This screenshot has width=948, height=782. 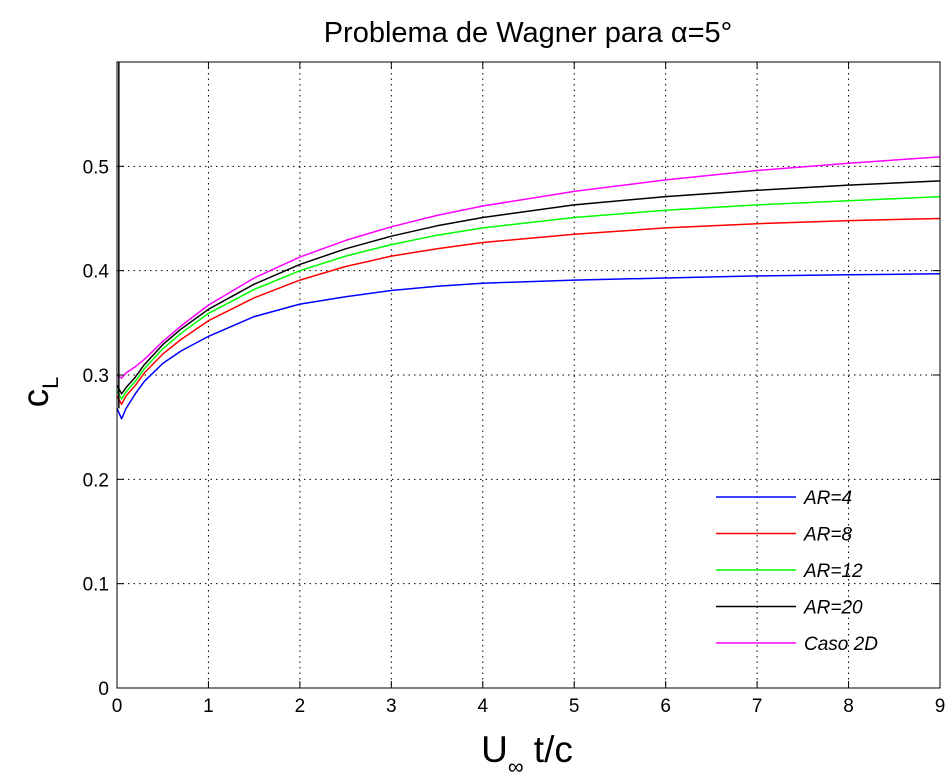 What do you see at coordinates (833, 608) in the screenshot?
I see `legend-entry-label: AR=20` at bounding box center [833, 608].